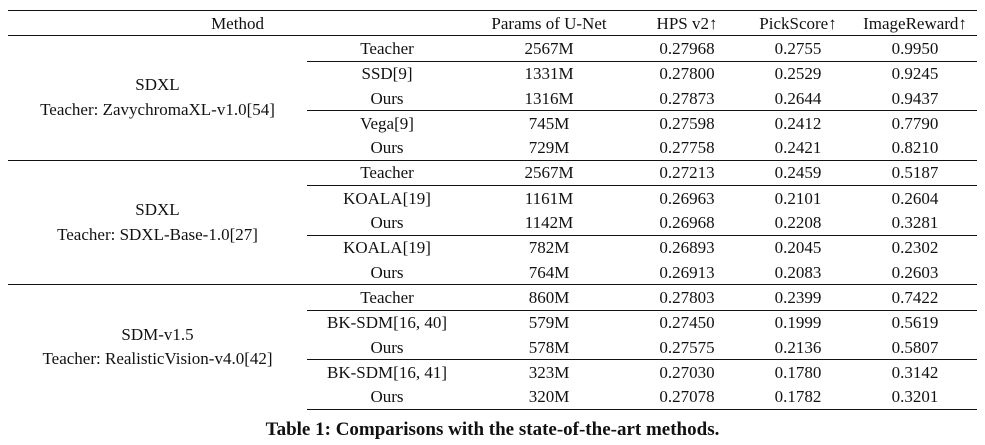  What do you see at coordinates (549, 73) in the screenshot?
I see `params-cell: 1331M` at bounding box center [549, 73].